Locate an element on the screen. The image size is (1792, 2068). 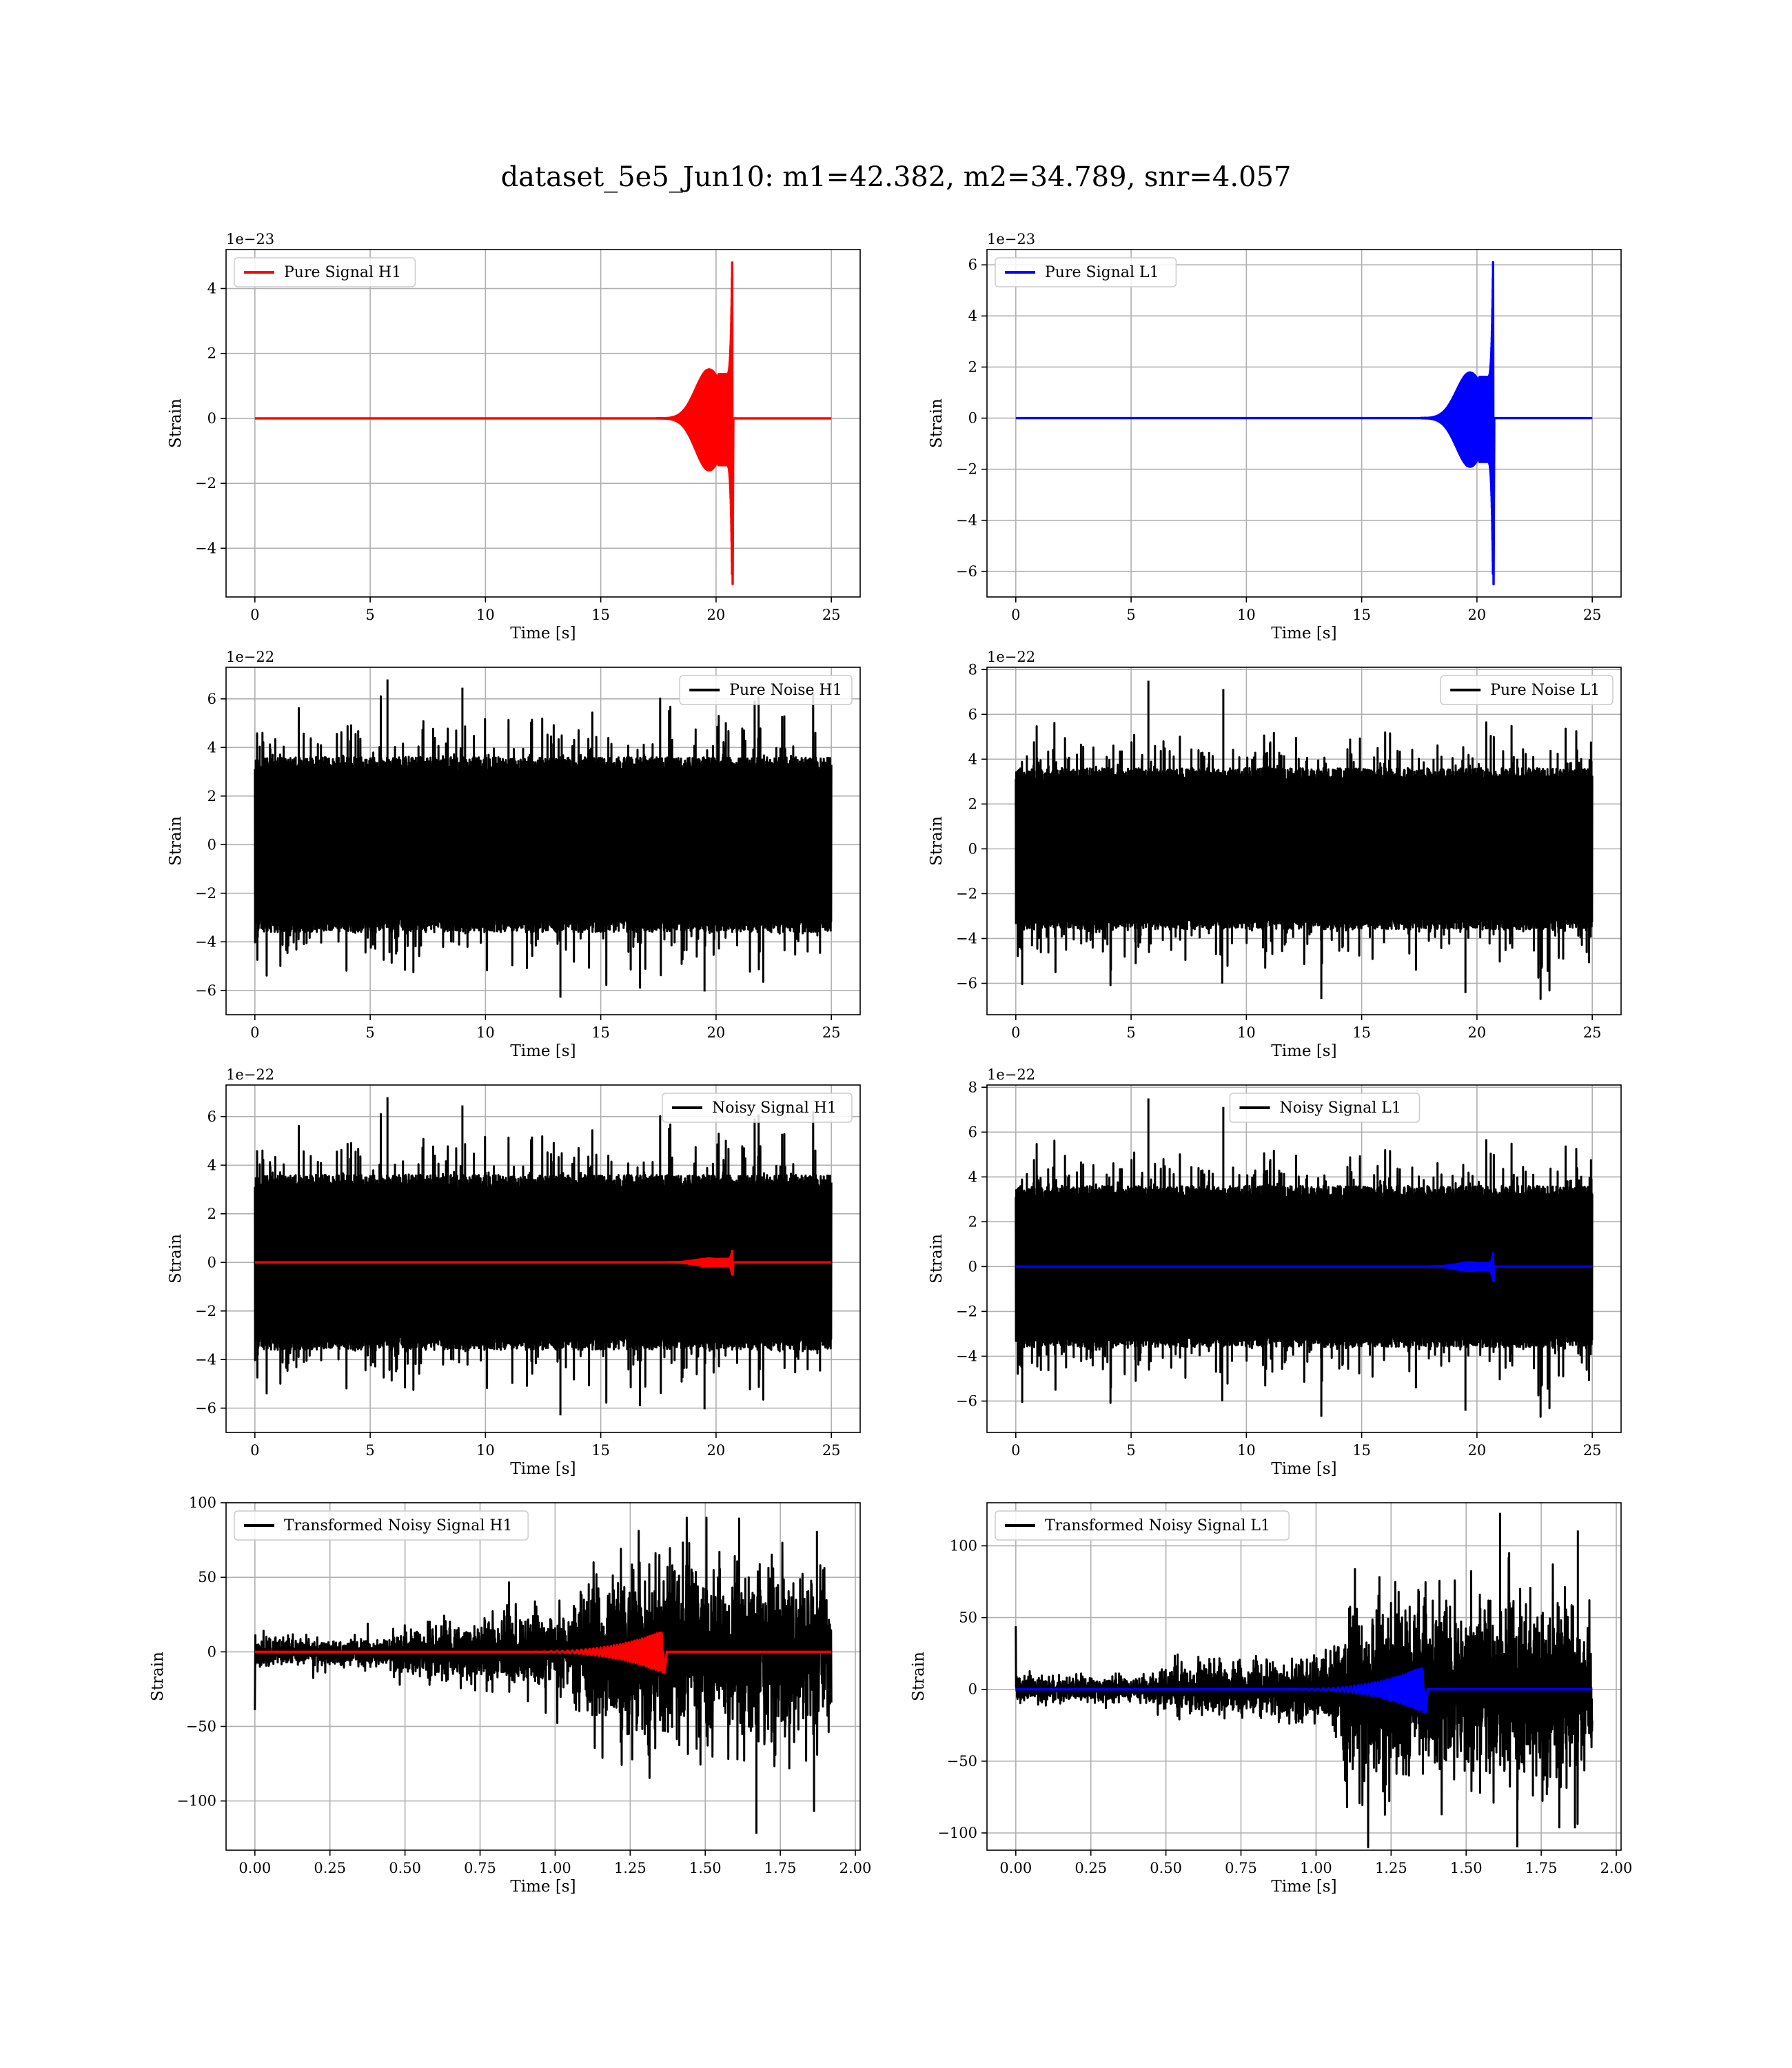
series-line-transformed-noisy-signal-l1 is located at coordinates (1304, 1680).